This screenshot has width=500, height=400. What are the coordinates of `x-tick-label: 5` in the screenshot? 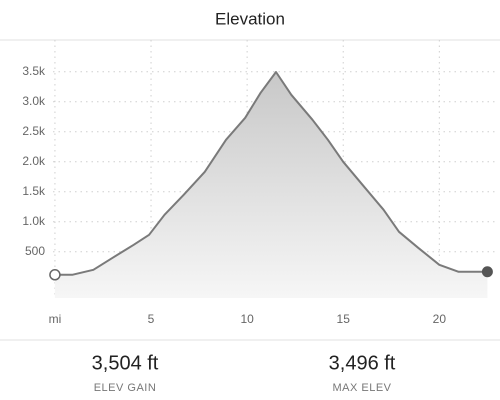 It's located at (151, 319).